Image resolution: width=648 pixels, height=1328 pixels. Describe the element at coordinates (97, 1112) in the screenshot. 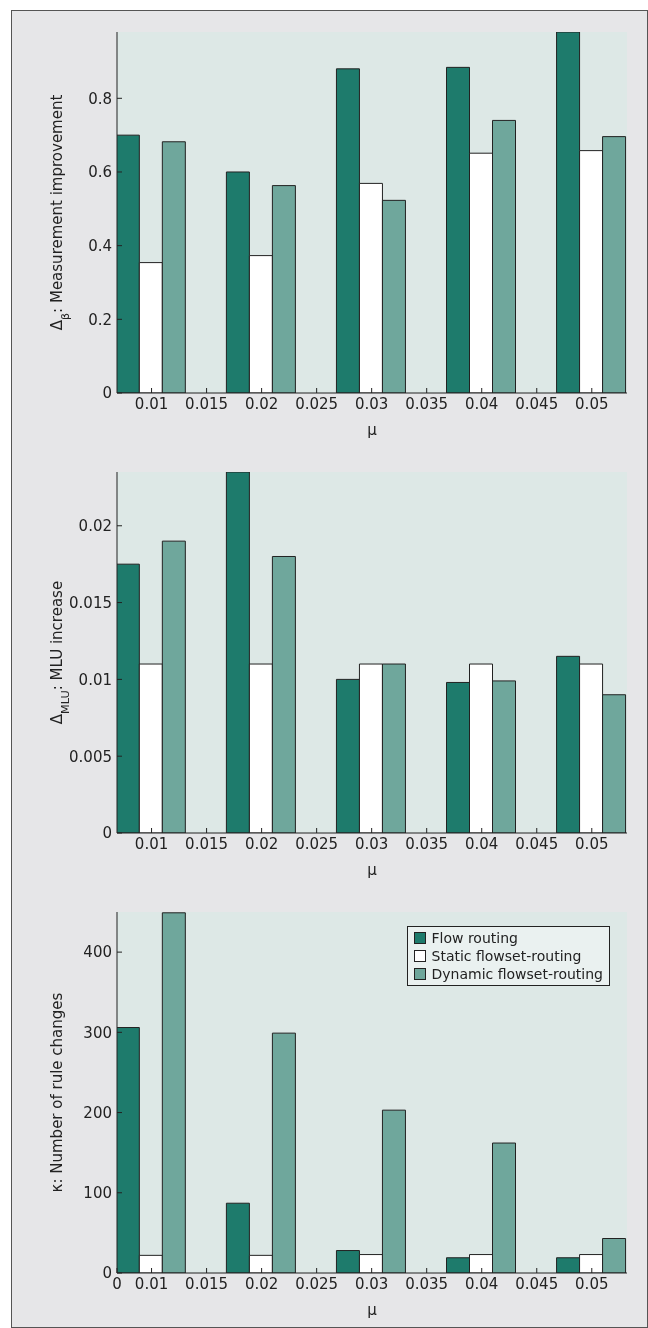

I see `y-tick-label: 200` at that location.